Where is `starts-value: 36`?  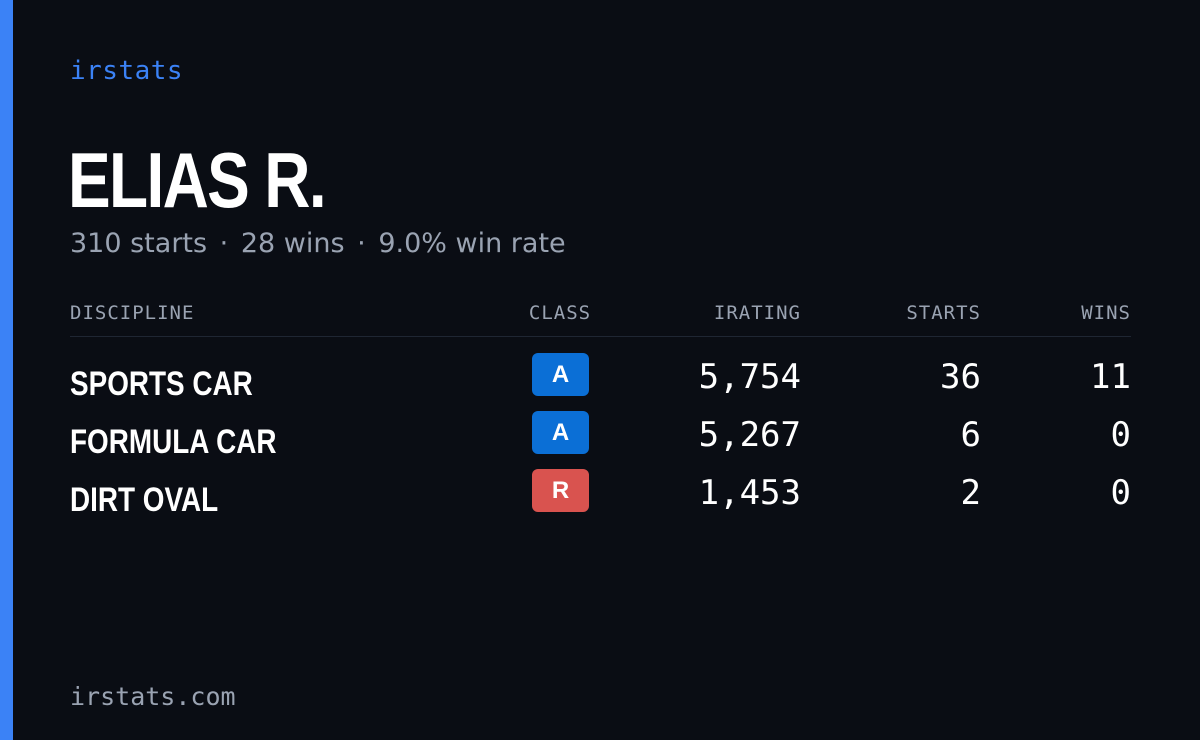
starts-value: 36 is located at coordinates (960, 377).